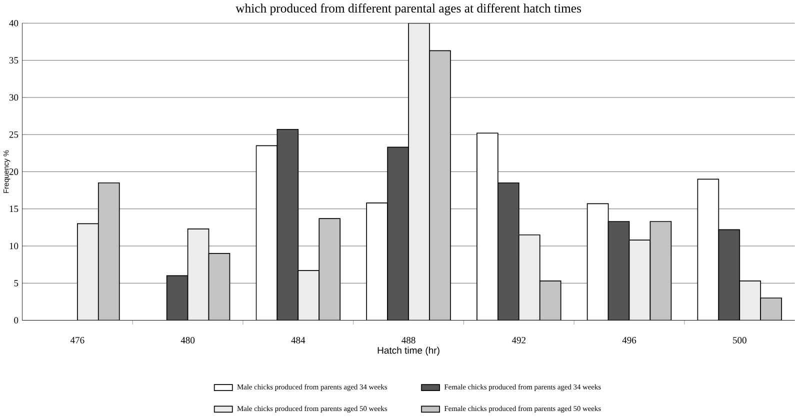 The height and width of the screenshot is (417, 795). Describe the element at coordinates (519, 340) in the screenshot. I see `x-tick-label: 492` at that location.